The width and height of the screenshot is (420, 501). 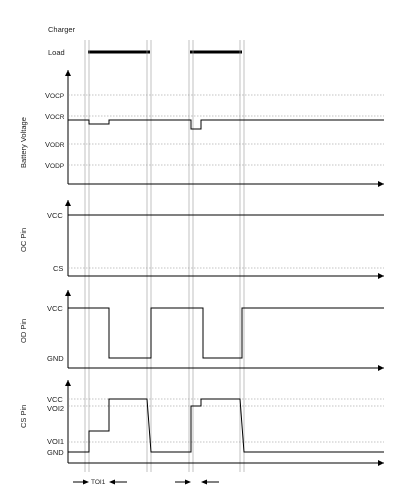 I want to click on level-od-gnd: GND, so click(x=55, y=358).